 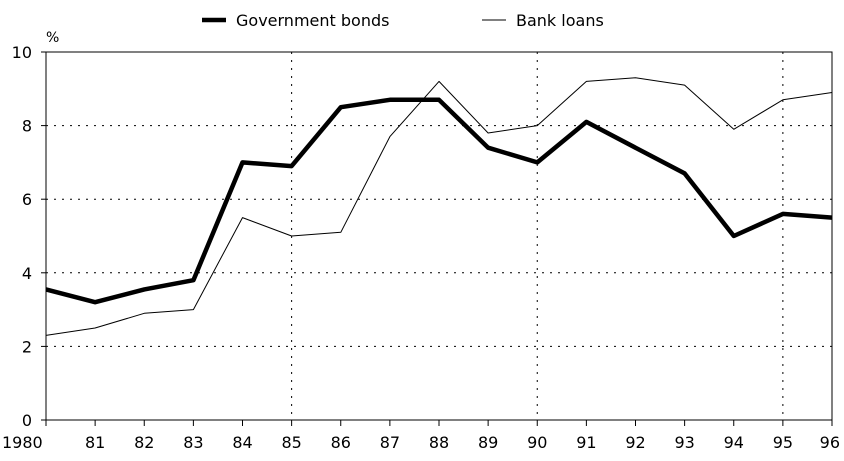 What do you see at coordinates (830, 442) in the screenshot?
I see `x-tick-label-96: 96` at bounding box center [830, 442].